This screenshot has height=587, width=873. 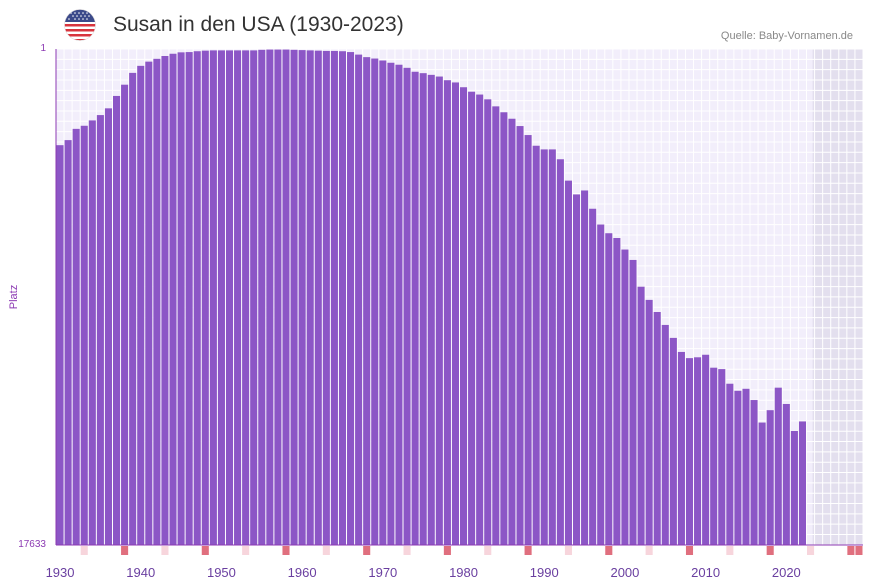 What do you see at coordinates (84, 335) in the screenshot?
I see `bar-1933` at bounding box center [84, 335].